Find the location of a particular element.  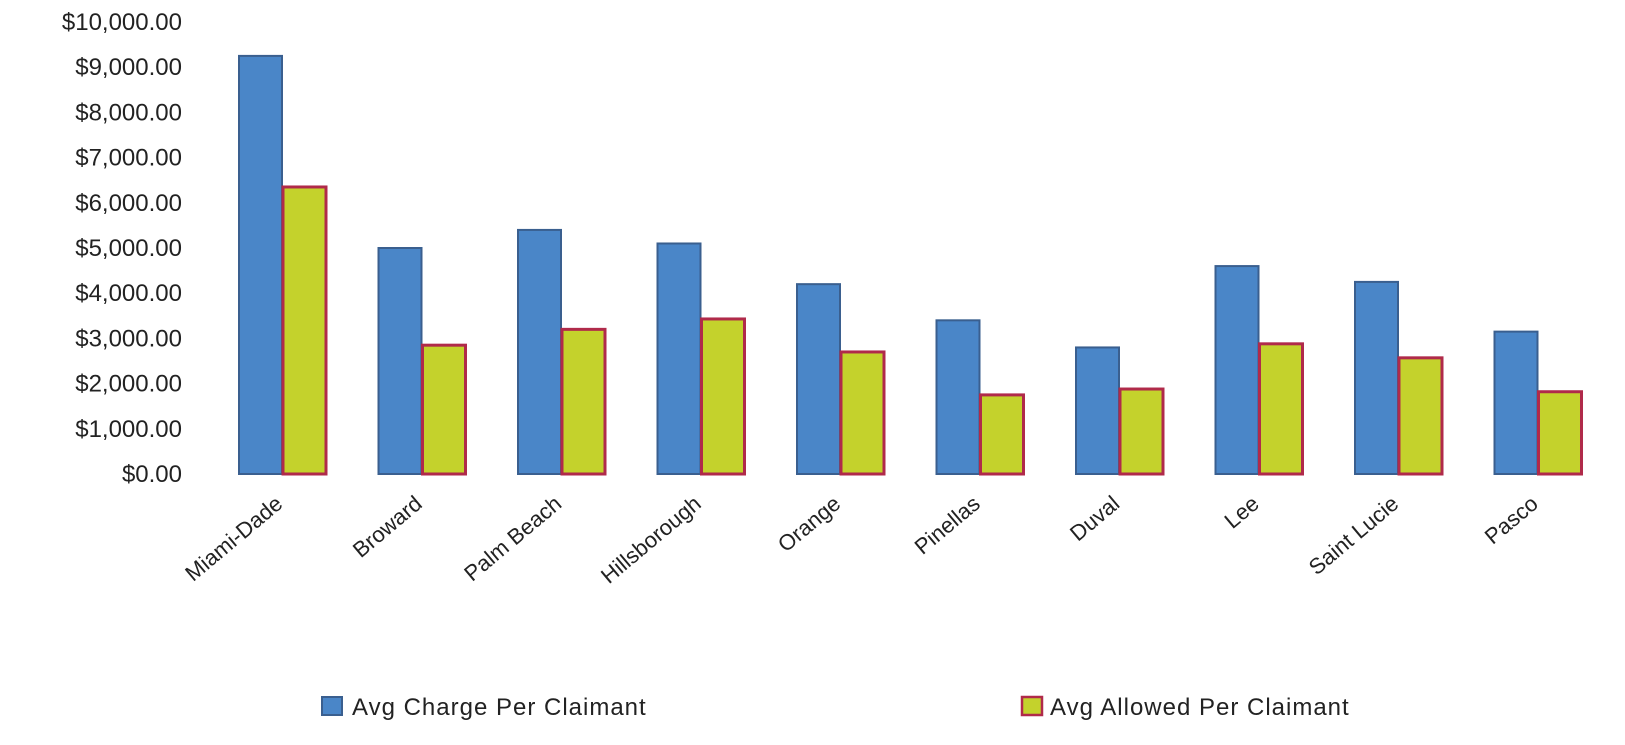

bar-avg-allowed-palm-beach is located at coordinates (583, 401).